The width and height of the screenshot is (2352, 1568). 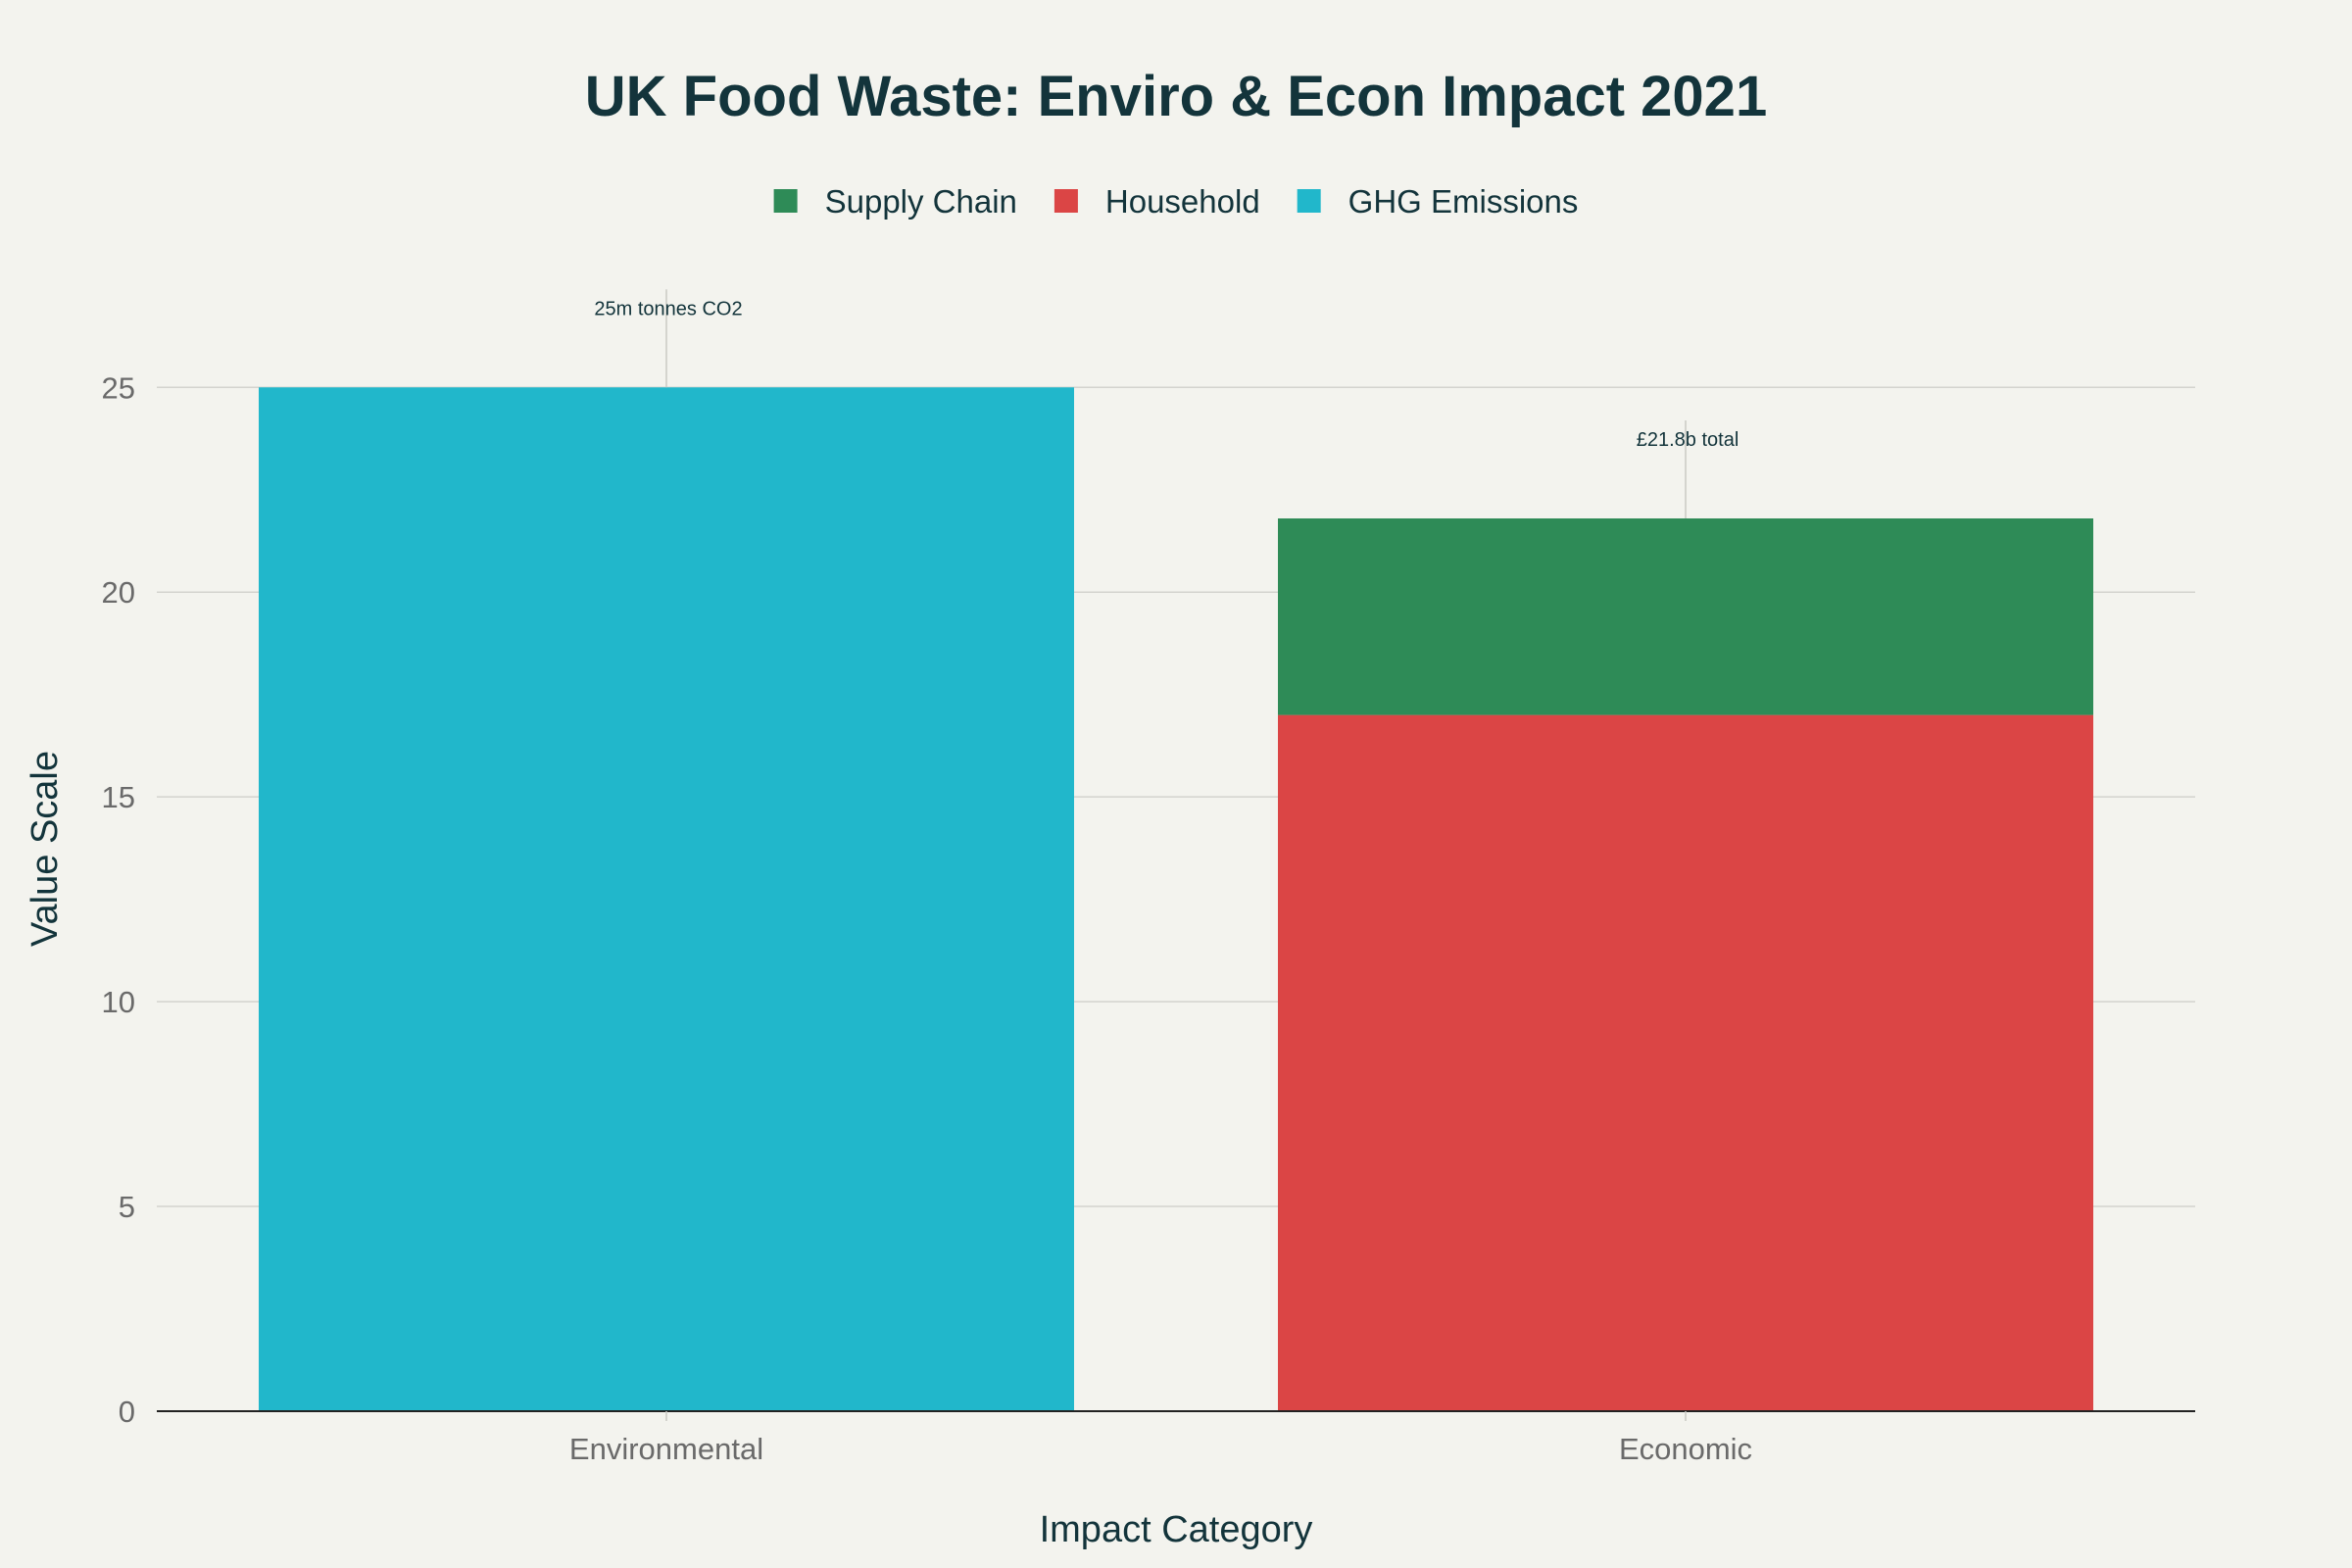 What do you see at coordinates (1309, 201) in the screenshot?
I see `legend-swatch-ghg-emissions` at bounding box center [1309, 201].